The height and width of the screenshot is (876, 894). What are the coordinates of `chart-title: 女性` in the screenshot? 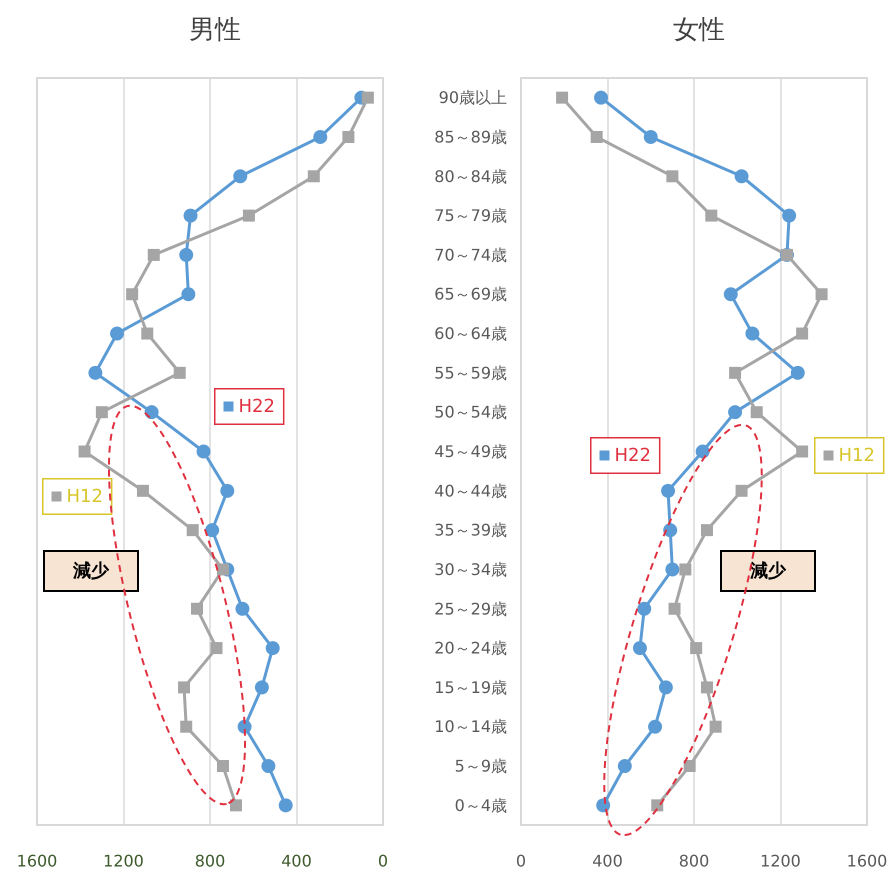 It's located at (699, 30).